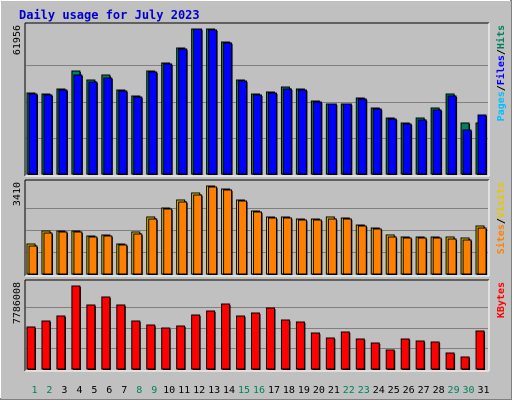  I want to click on x-tick-label-day: 27, so click(424, 390).